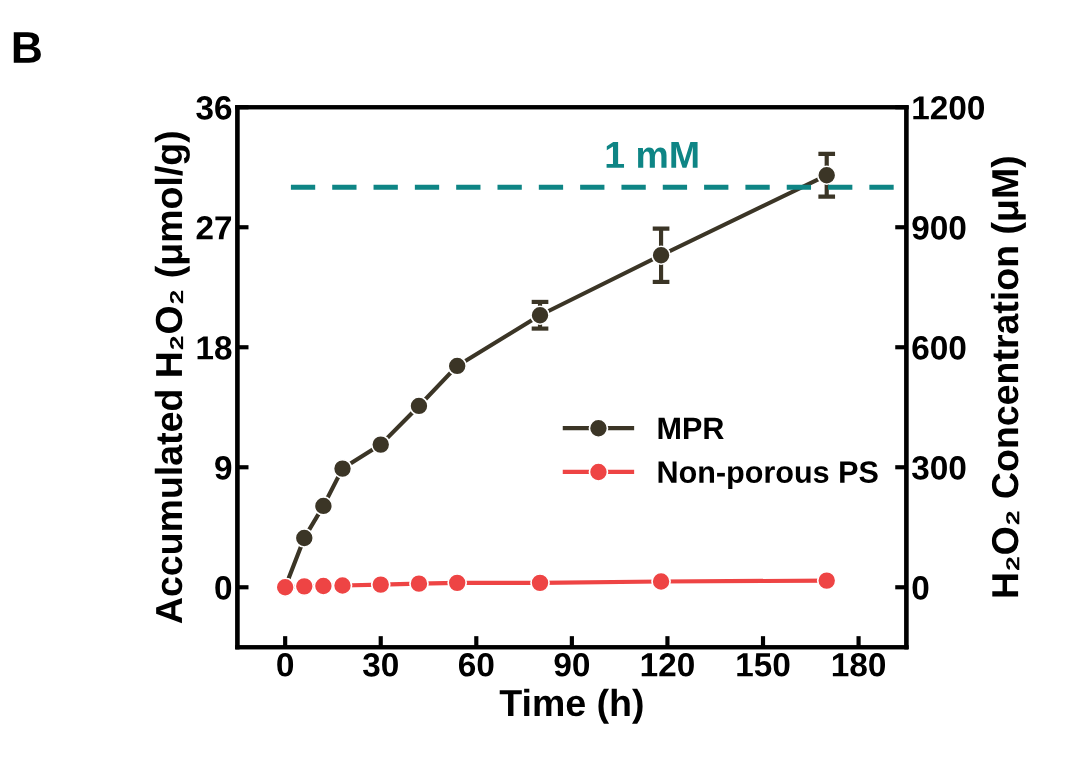 This screenshot has width=1079, height=766. What do you see at coordinates (1008, 377) in the screenshot?
I see `y2-axis-title: H₂O₂ Concentration (μM)` at bounding box center [1008, 377].